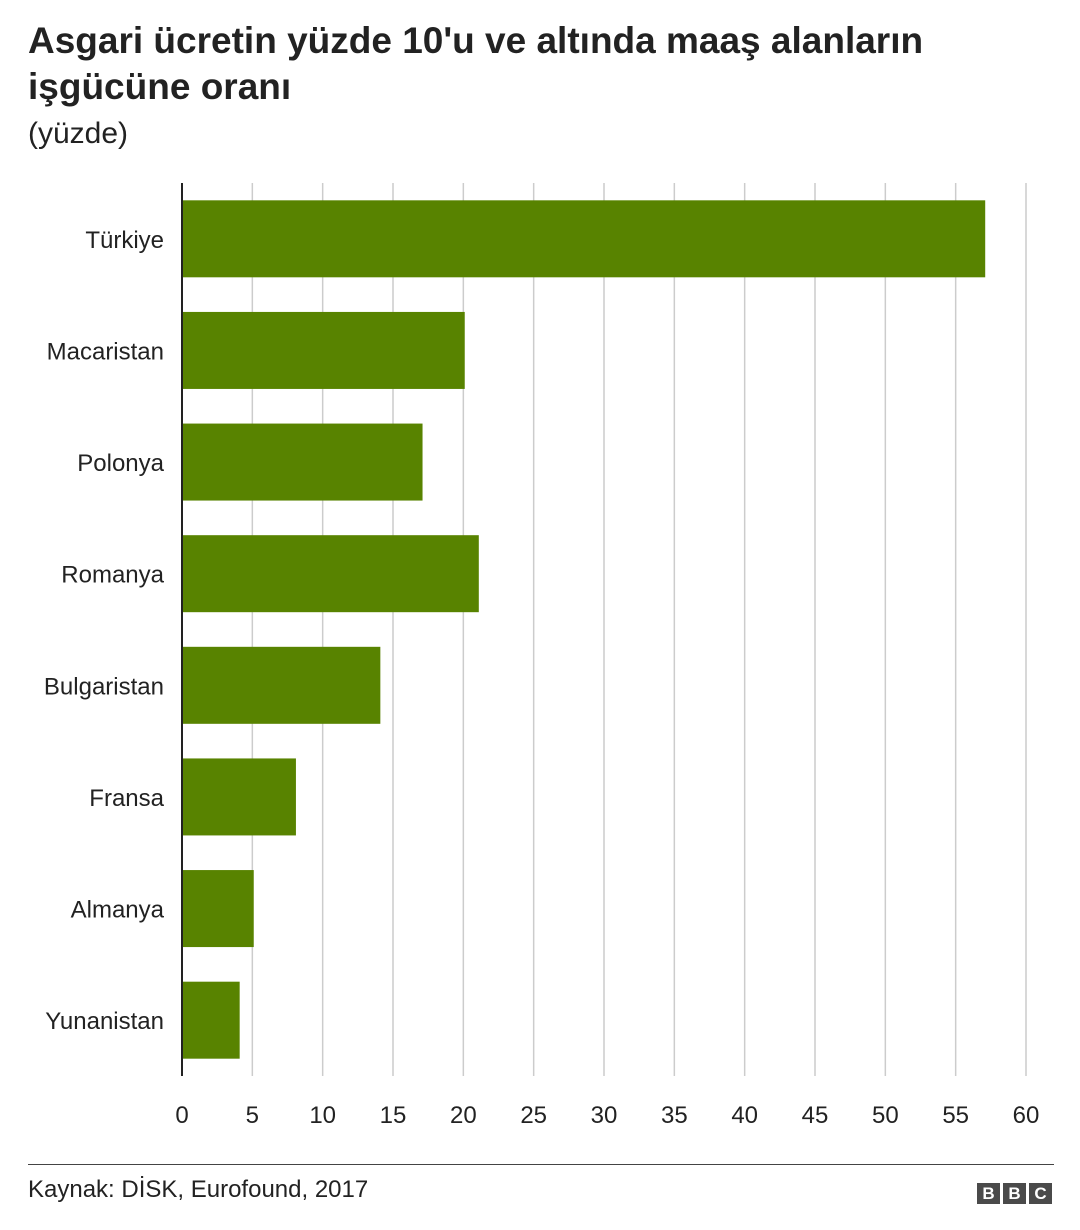 This screenshot has width=1080, height=1230. I want to click on source-note: Kaynak: DİSK, Eurofound, 2017, so click(198, 1189).